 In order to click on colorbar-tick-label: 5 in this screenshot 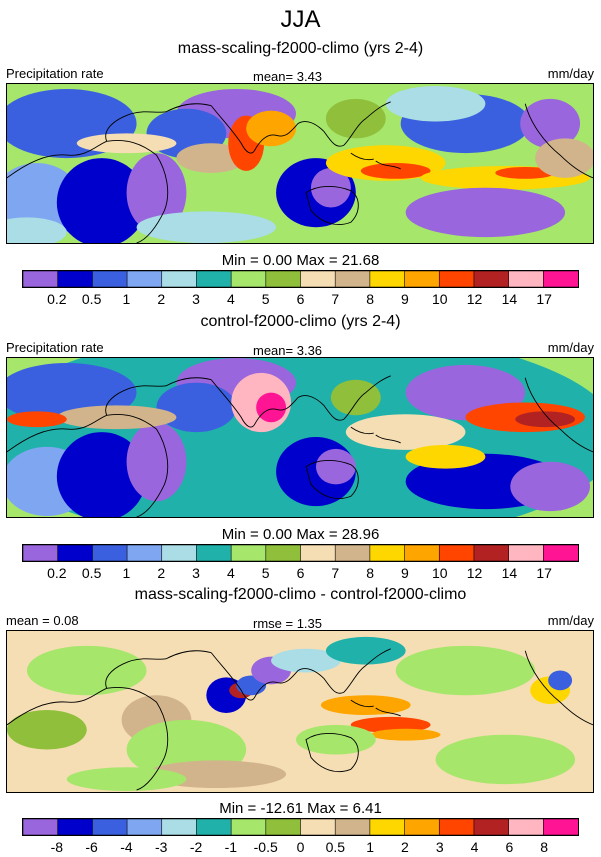, I will do `click(265, 299)`.